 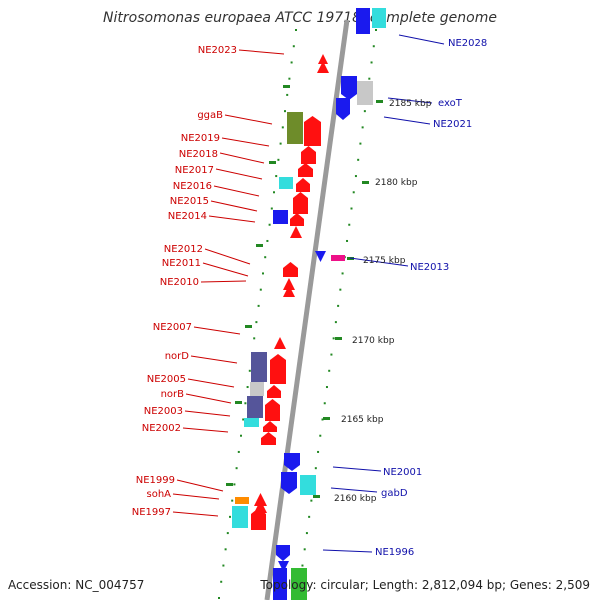 I want to click on kbp-position-label: 2170 kbp, so click(x=373, y=341).